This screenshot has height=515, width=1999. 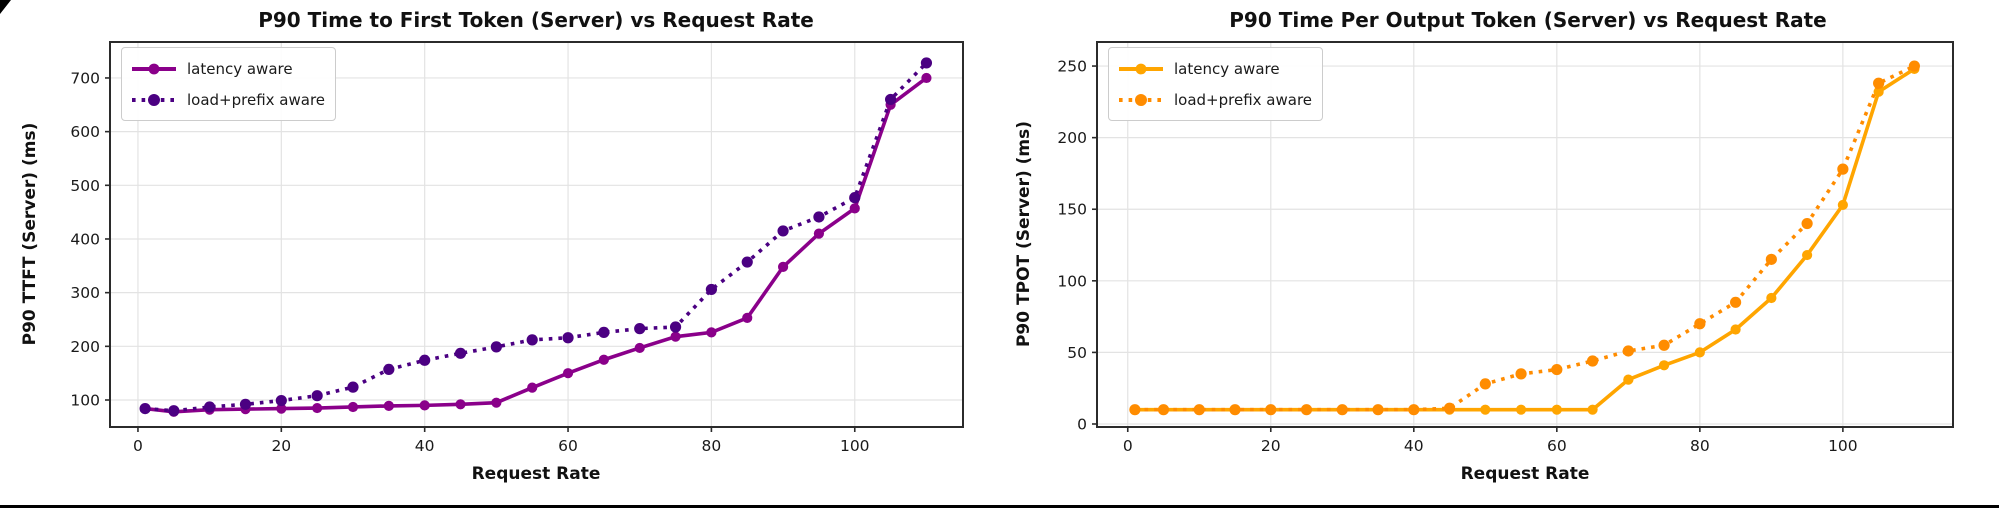 I want to click on y-tick-label: 400, so click(x=85, y=239).